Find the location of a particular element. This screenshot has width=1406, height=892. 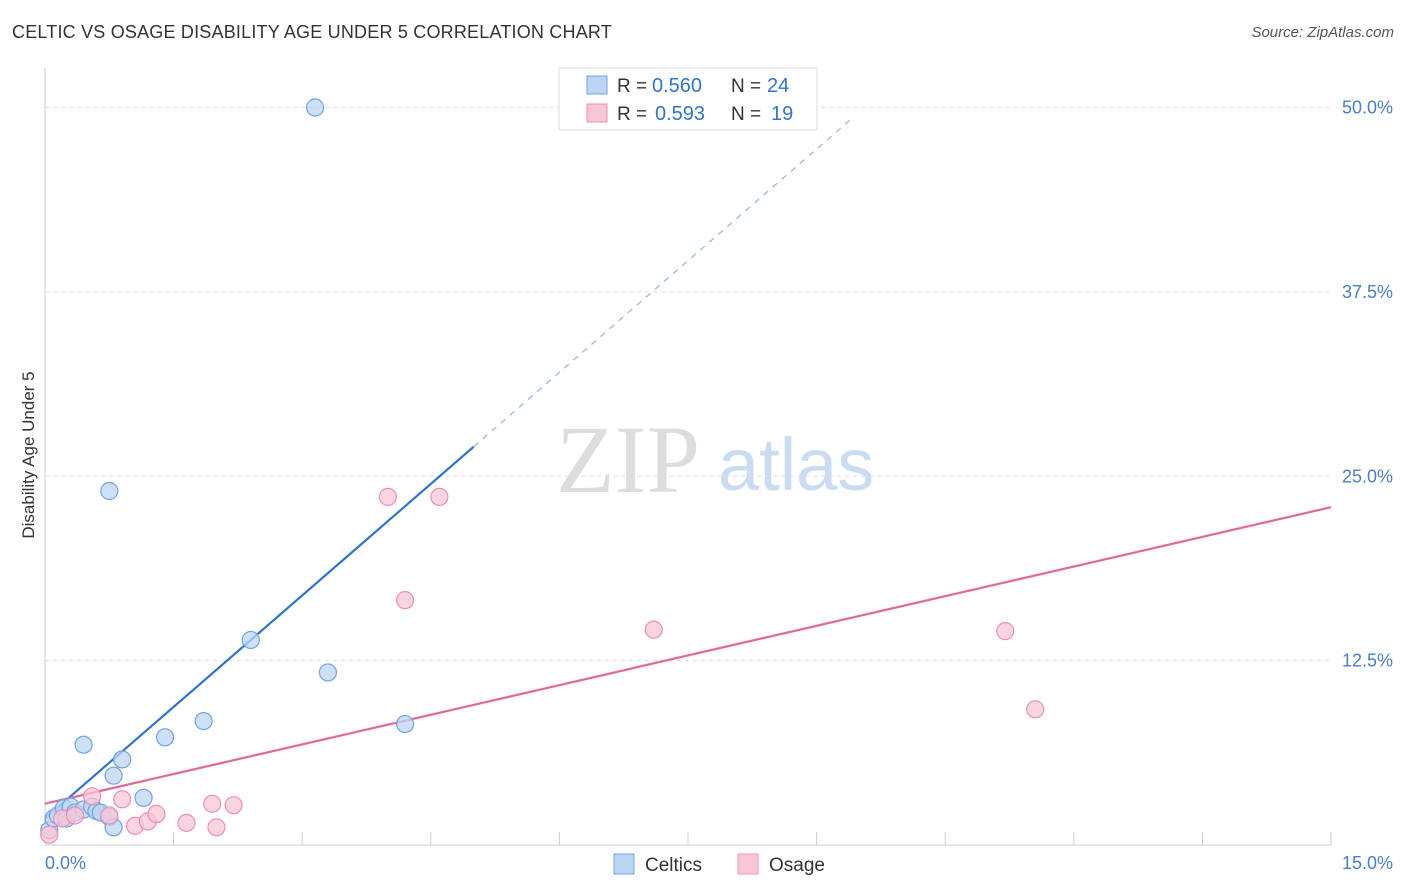

legend-n-value-celtics: 24 is located at coordinates (778, 86).